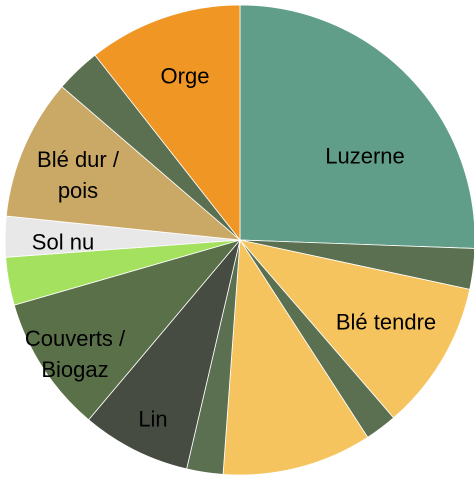 The height and width of the screenshot is (477, 474). Describe the element at coordinates (75, 354) in the screenshot. I see `slice-label: Couverts / Biogaz` at that location.